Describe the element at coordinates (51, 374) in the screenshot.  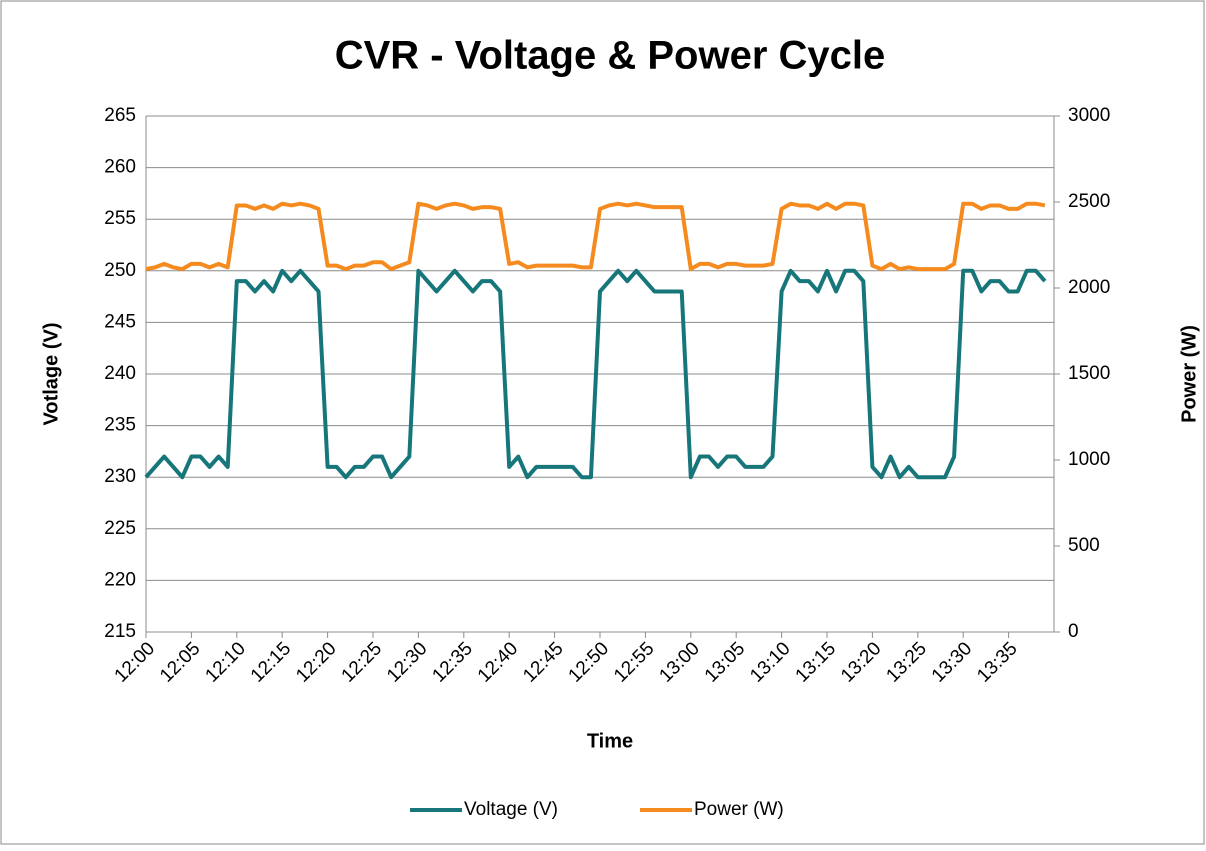
I see `y-axis-label: Votlage (V)` at that location.